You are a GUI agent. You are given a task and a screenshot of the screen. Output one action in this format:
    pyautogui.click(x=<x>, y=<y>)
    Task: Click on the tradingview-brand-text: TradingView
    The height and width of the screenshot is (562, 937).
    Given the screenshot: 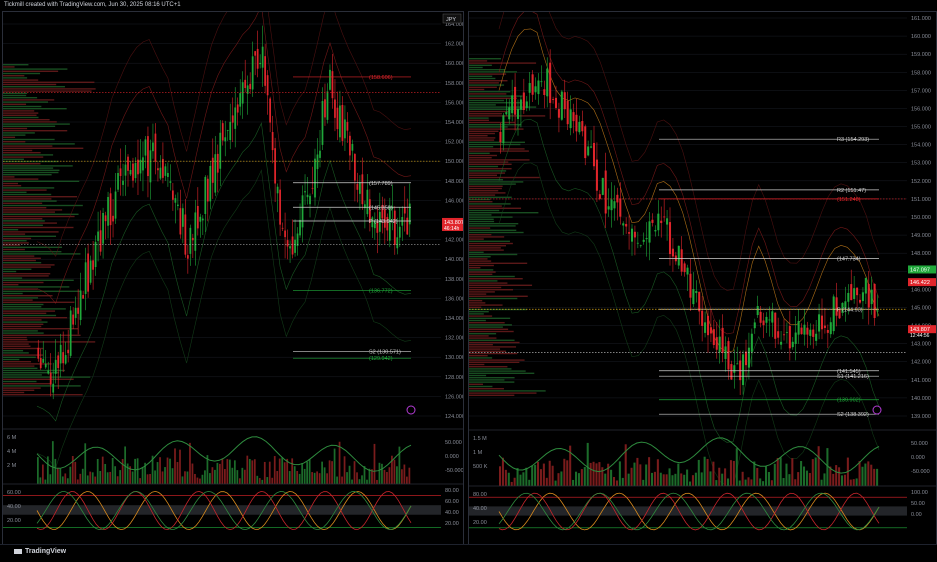 What is the action you would take?
    pyautogui.click(x=46, y=551)
    